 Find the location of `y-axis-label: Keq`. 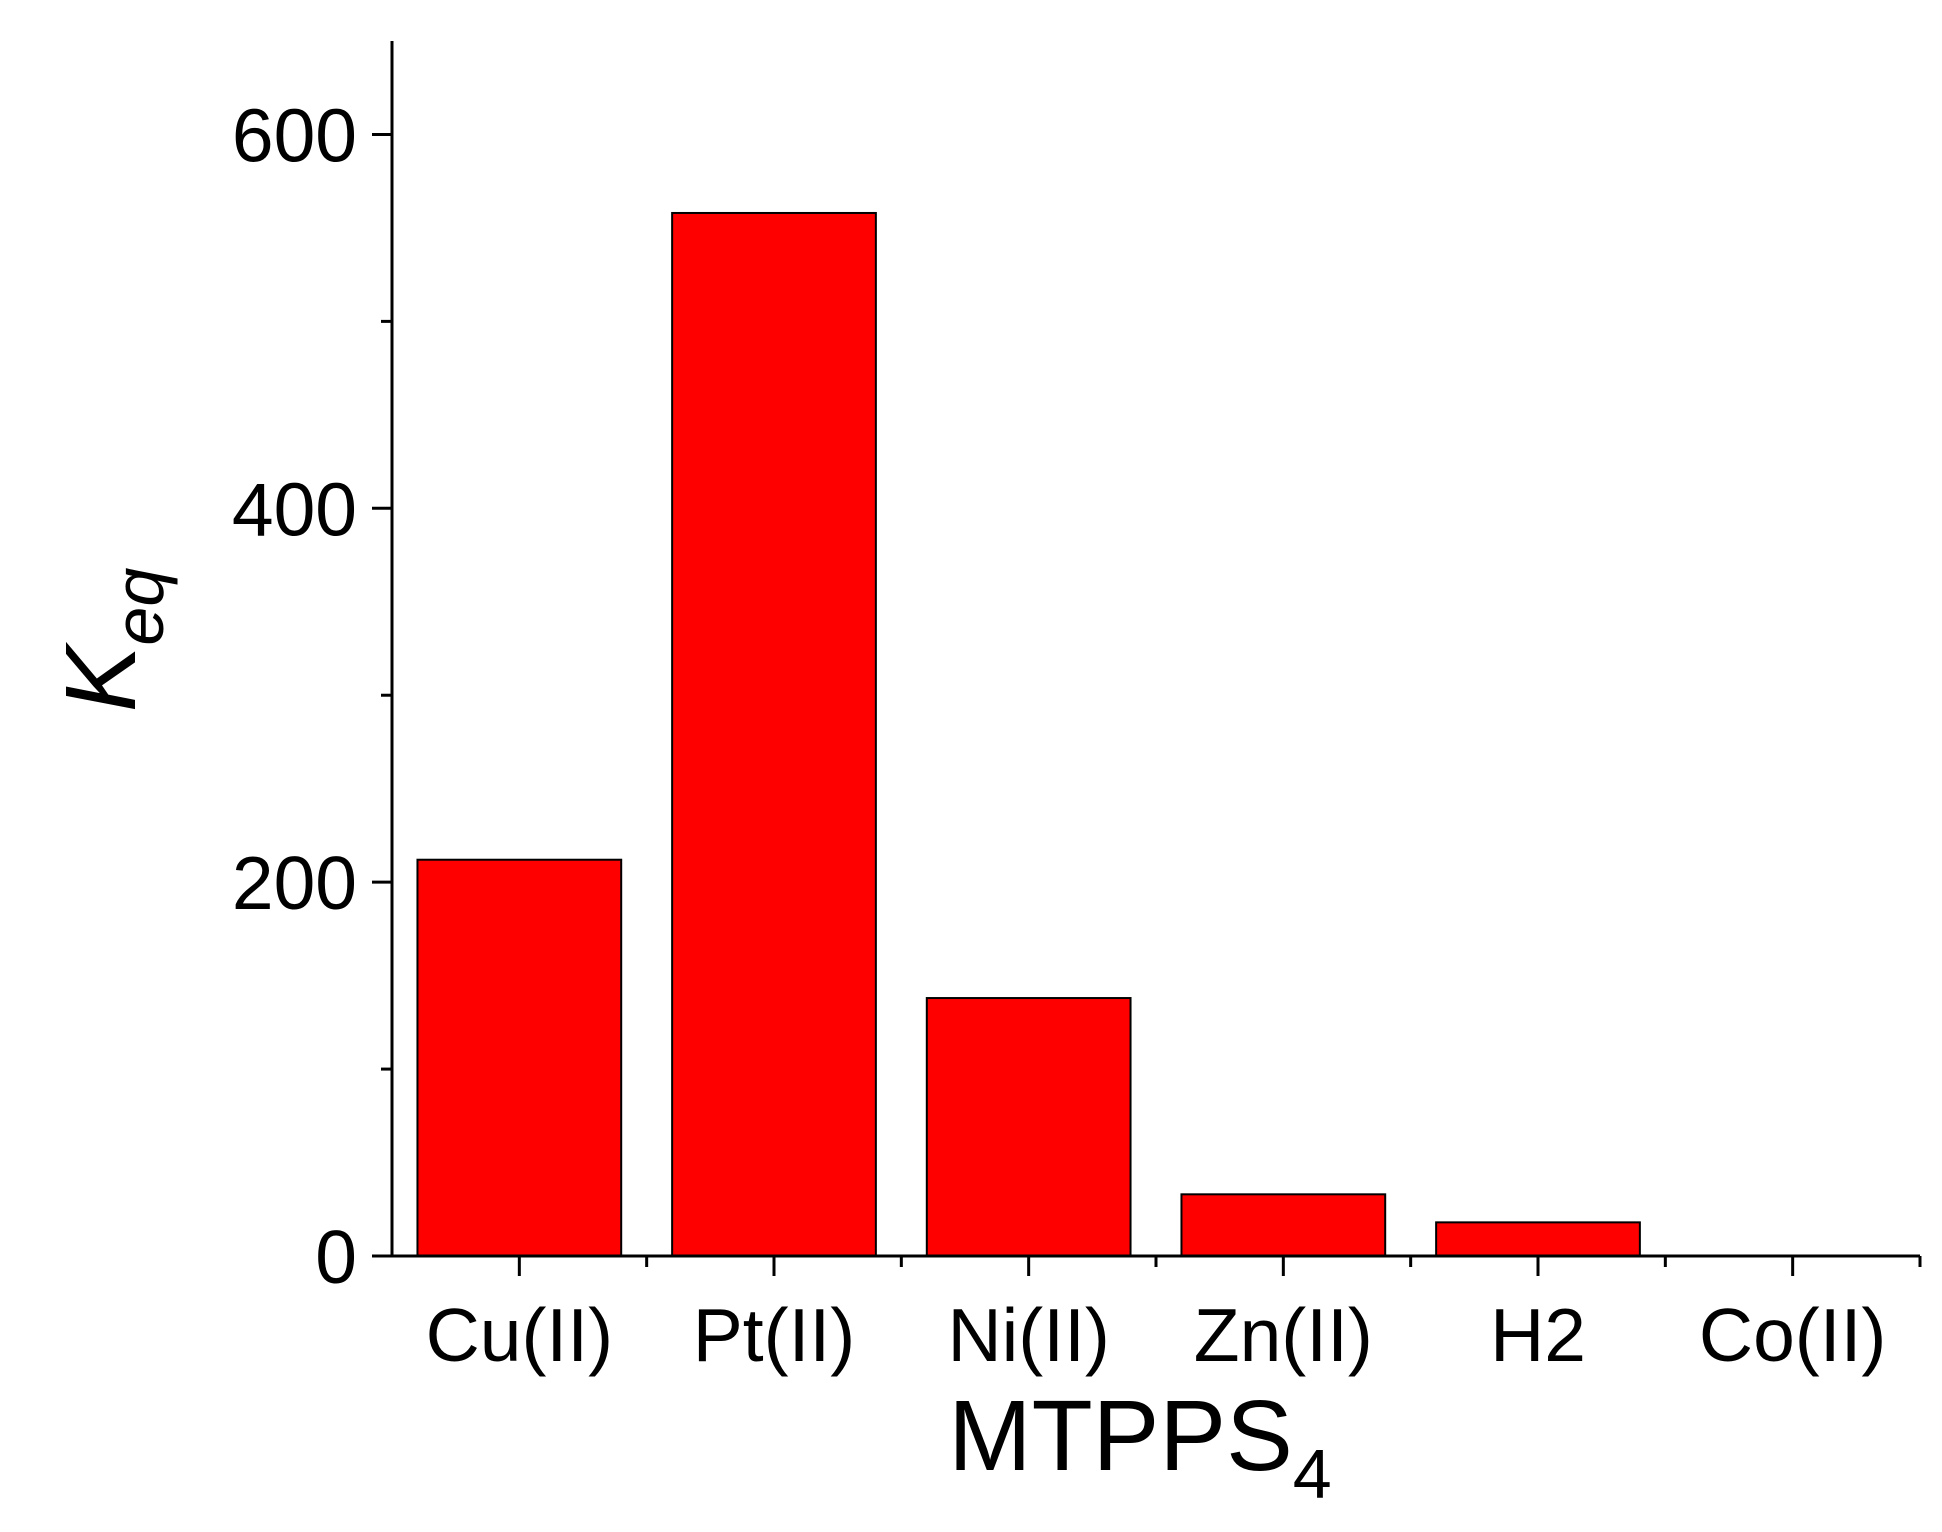

y-axis-label: Keq is located at coordinates (111, 640).